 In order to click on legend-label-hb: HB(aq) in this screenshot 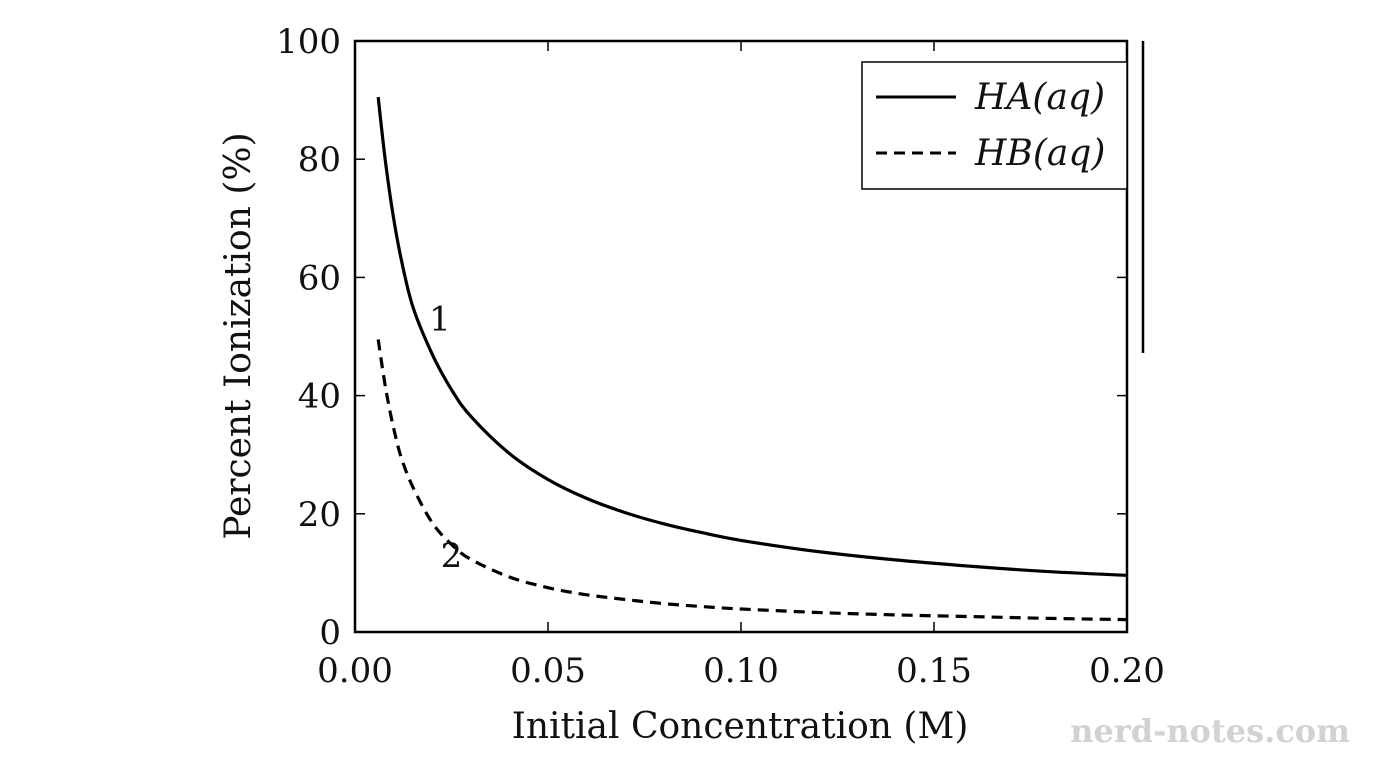, I will do `click(1039, 153)`.